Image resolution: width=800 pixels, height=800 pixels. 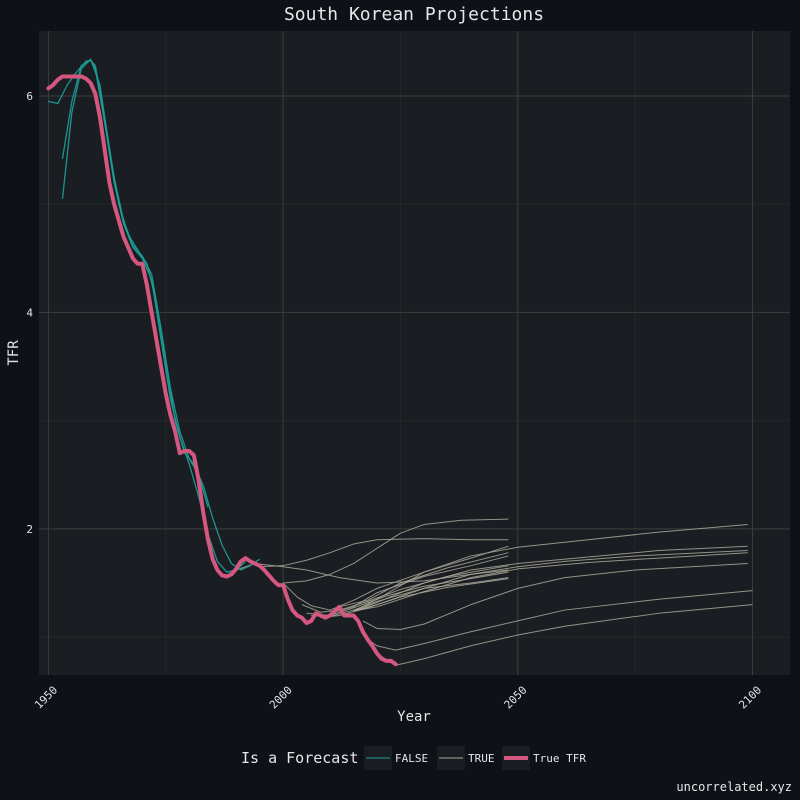 I want to click on legend: Is a Forecast FALSE TRUE True TFR, so click(x=413, y=758).